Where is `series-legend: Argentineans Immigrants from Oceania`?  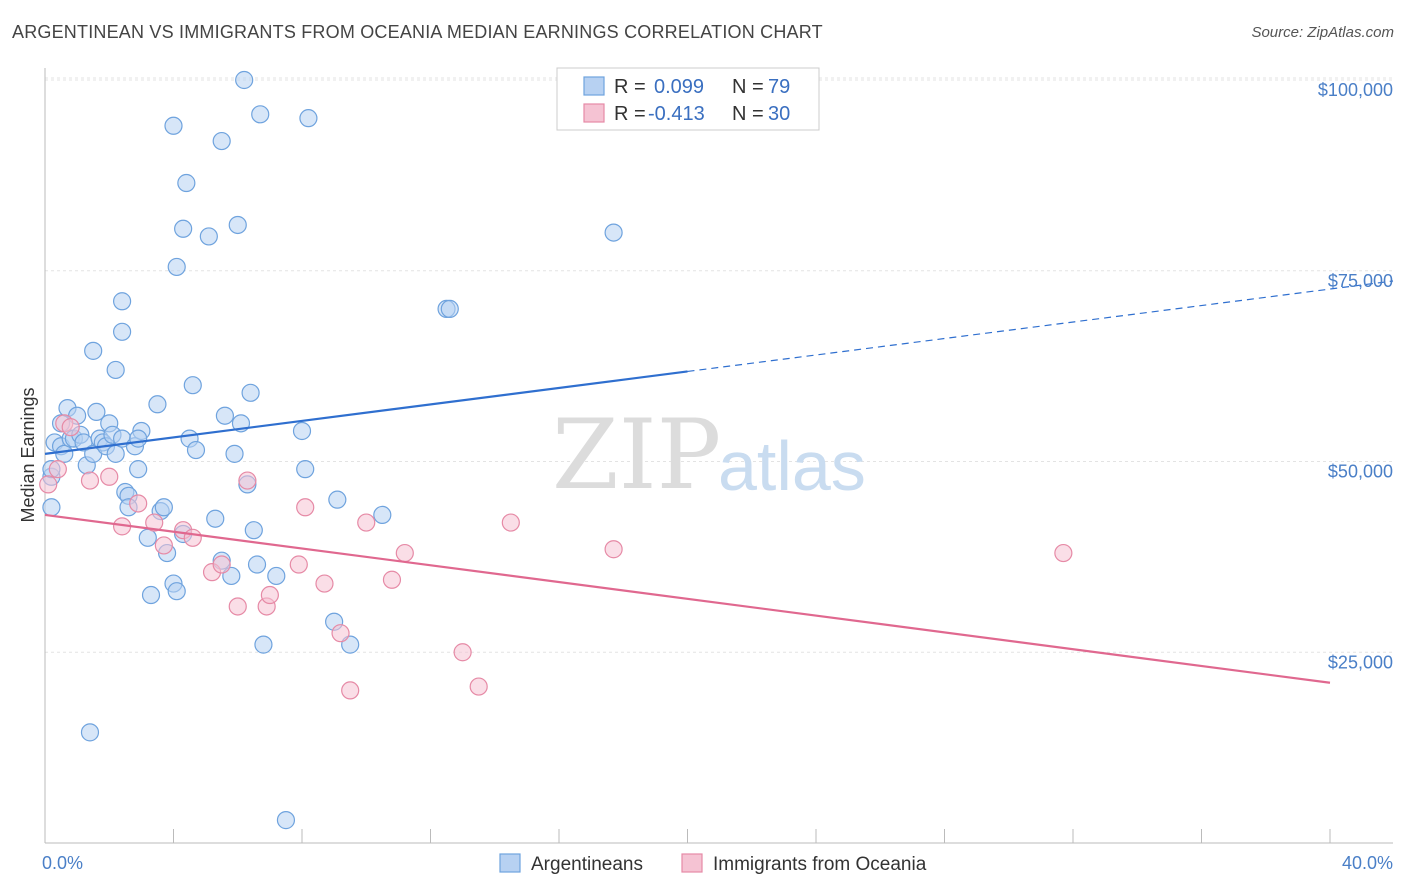
series-legend: Argentineans Immigrants from Oceania is located at coordinates (713, 864).